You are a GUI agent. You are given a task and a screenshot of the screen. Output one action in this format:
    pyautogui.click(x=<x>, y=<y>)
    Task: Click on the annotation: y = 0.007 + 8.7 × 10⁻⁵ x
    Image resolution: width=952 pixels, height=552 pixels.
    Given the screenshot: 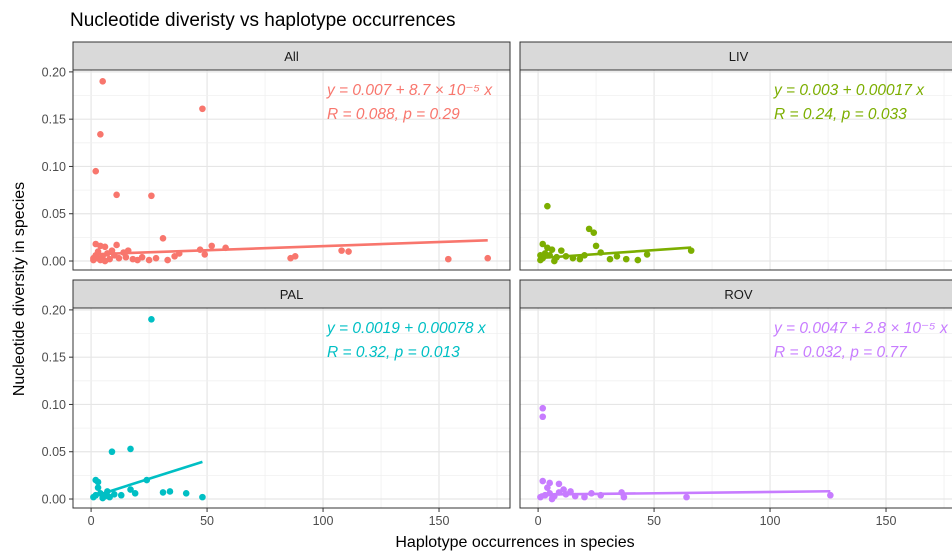 What is the action you would take?
    pyautogui.click(x=409, y=90)
    